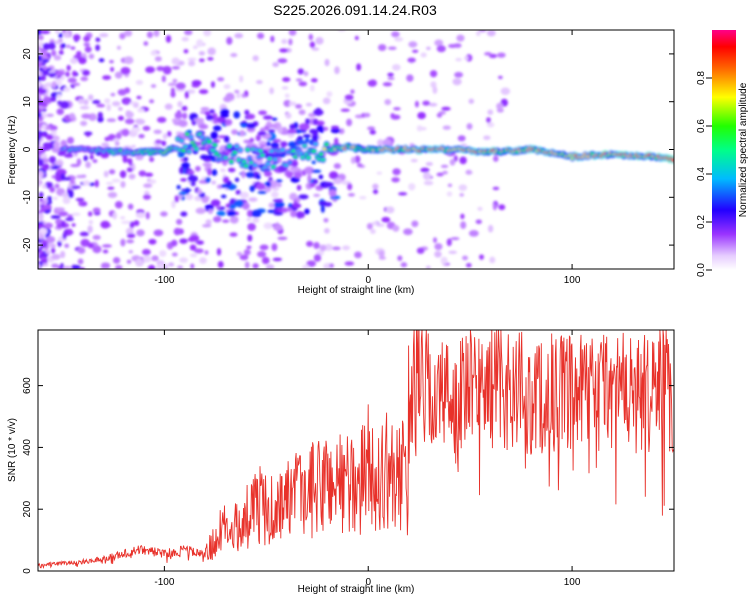 The image size is (750, 600). What do you see at coordinates (356, 589) in the screenshot?
I see `snr-xlabel: Height of straight line (km)` at bounding box center [356, 589].